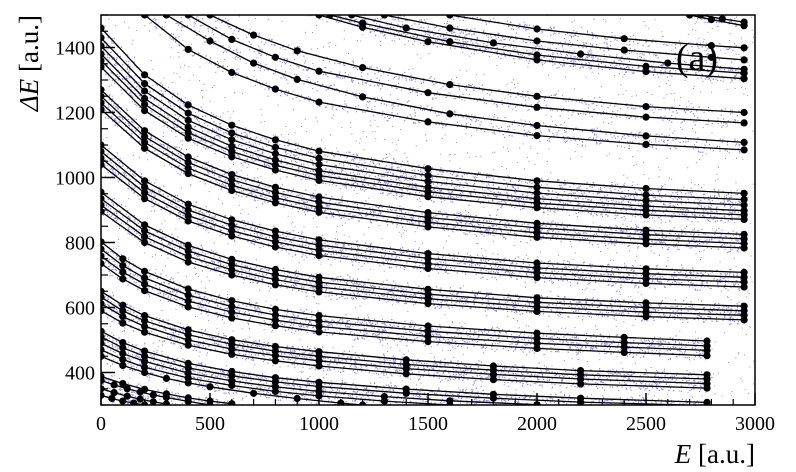  Describe the element at coordinates (80, 244) in the screenshot. I see `y-tick-label: 800` at that location.